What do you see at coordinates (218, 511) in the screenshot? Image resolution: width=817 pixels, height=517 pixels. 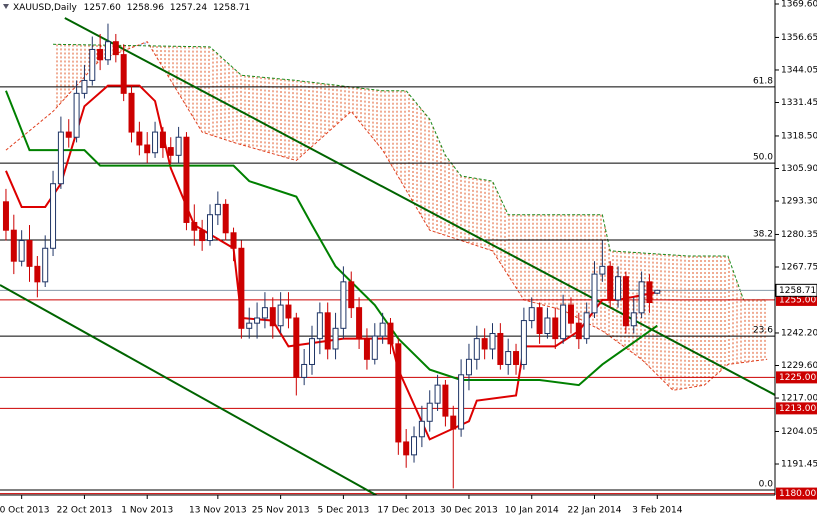 I see `x-tick-label: 13 Nov 2013` at bounding box center [218, 511].